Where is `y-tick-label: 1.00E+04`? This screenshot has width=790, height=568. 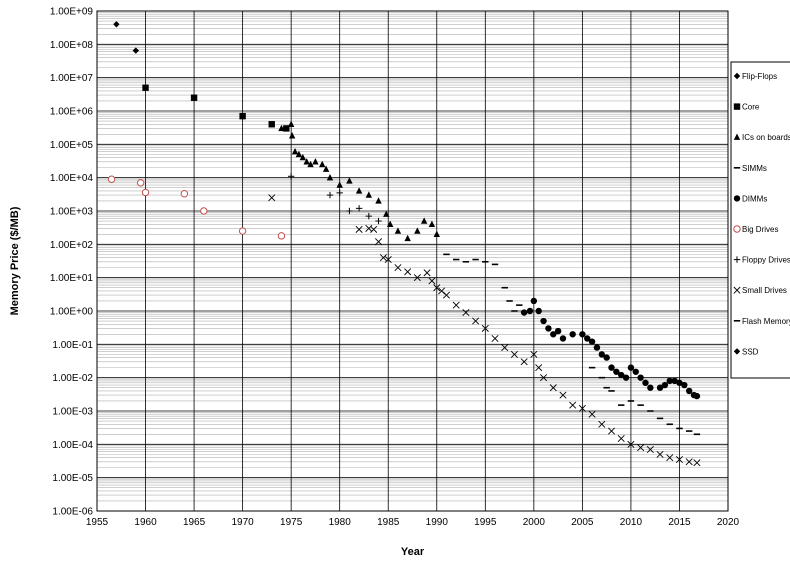
y-tick-label: 1.00E+04 is located at coordinates (72, 178).